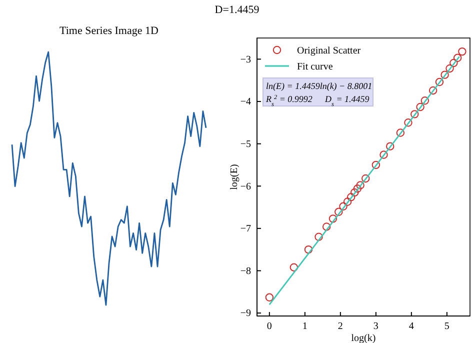 The height and width of the screenshot is (343, 474). What do you see at coordinates (109, 31) in the screenshot?
I see `chart-title: Time Series Image 1D` at bounding box center [109, 31].